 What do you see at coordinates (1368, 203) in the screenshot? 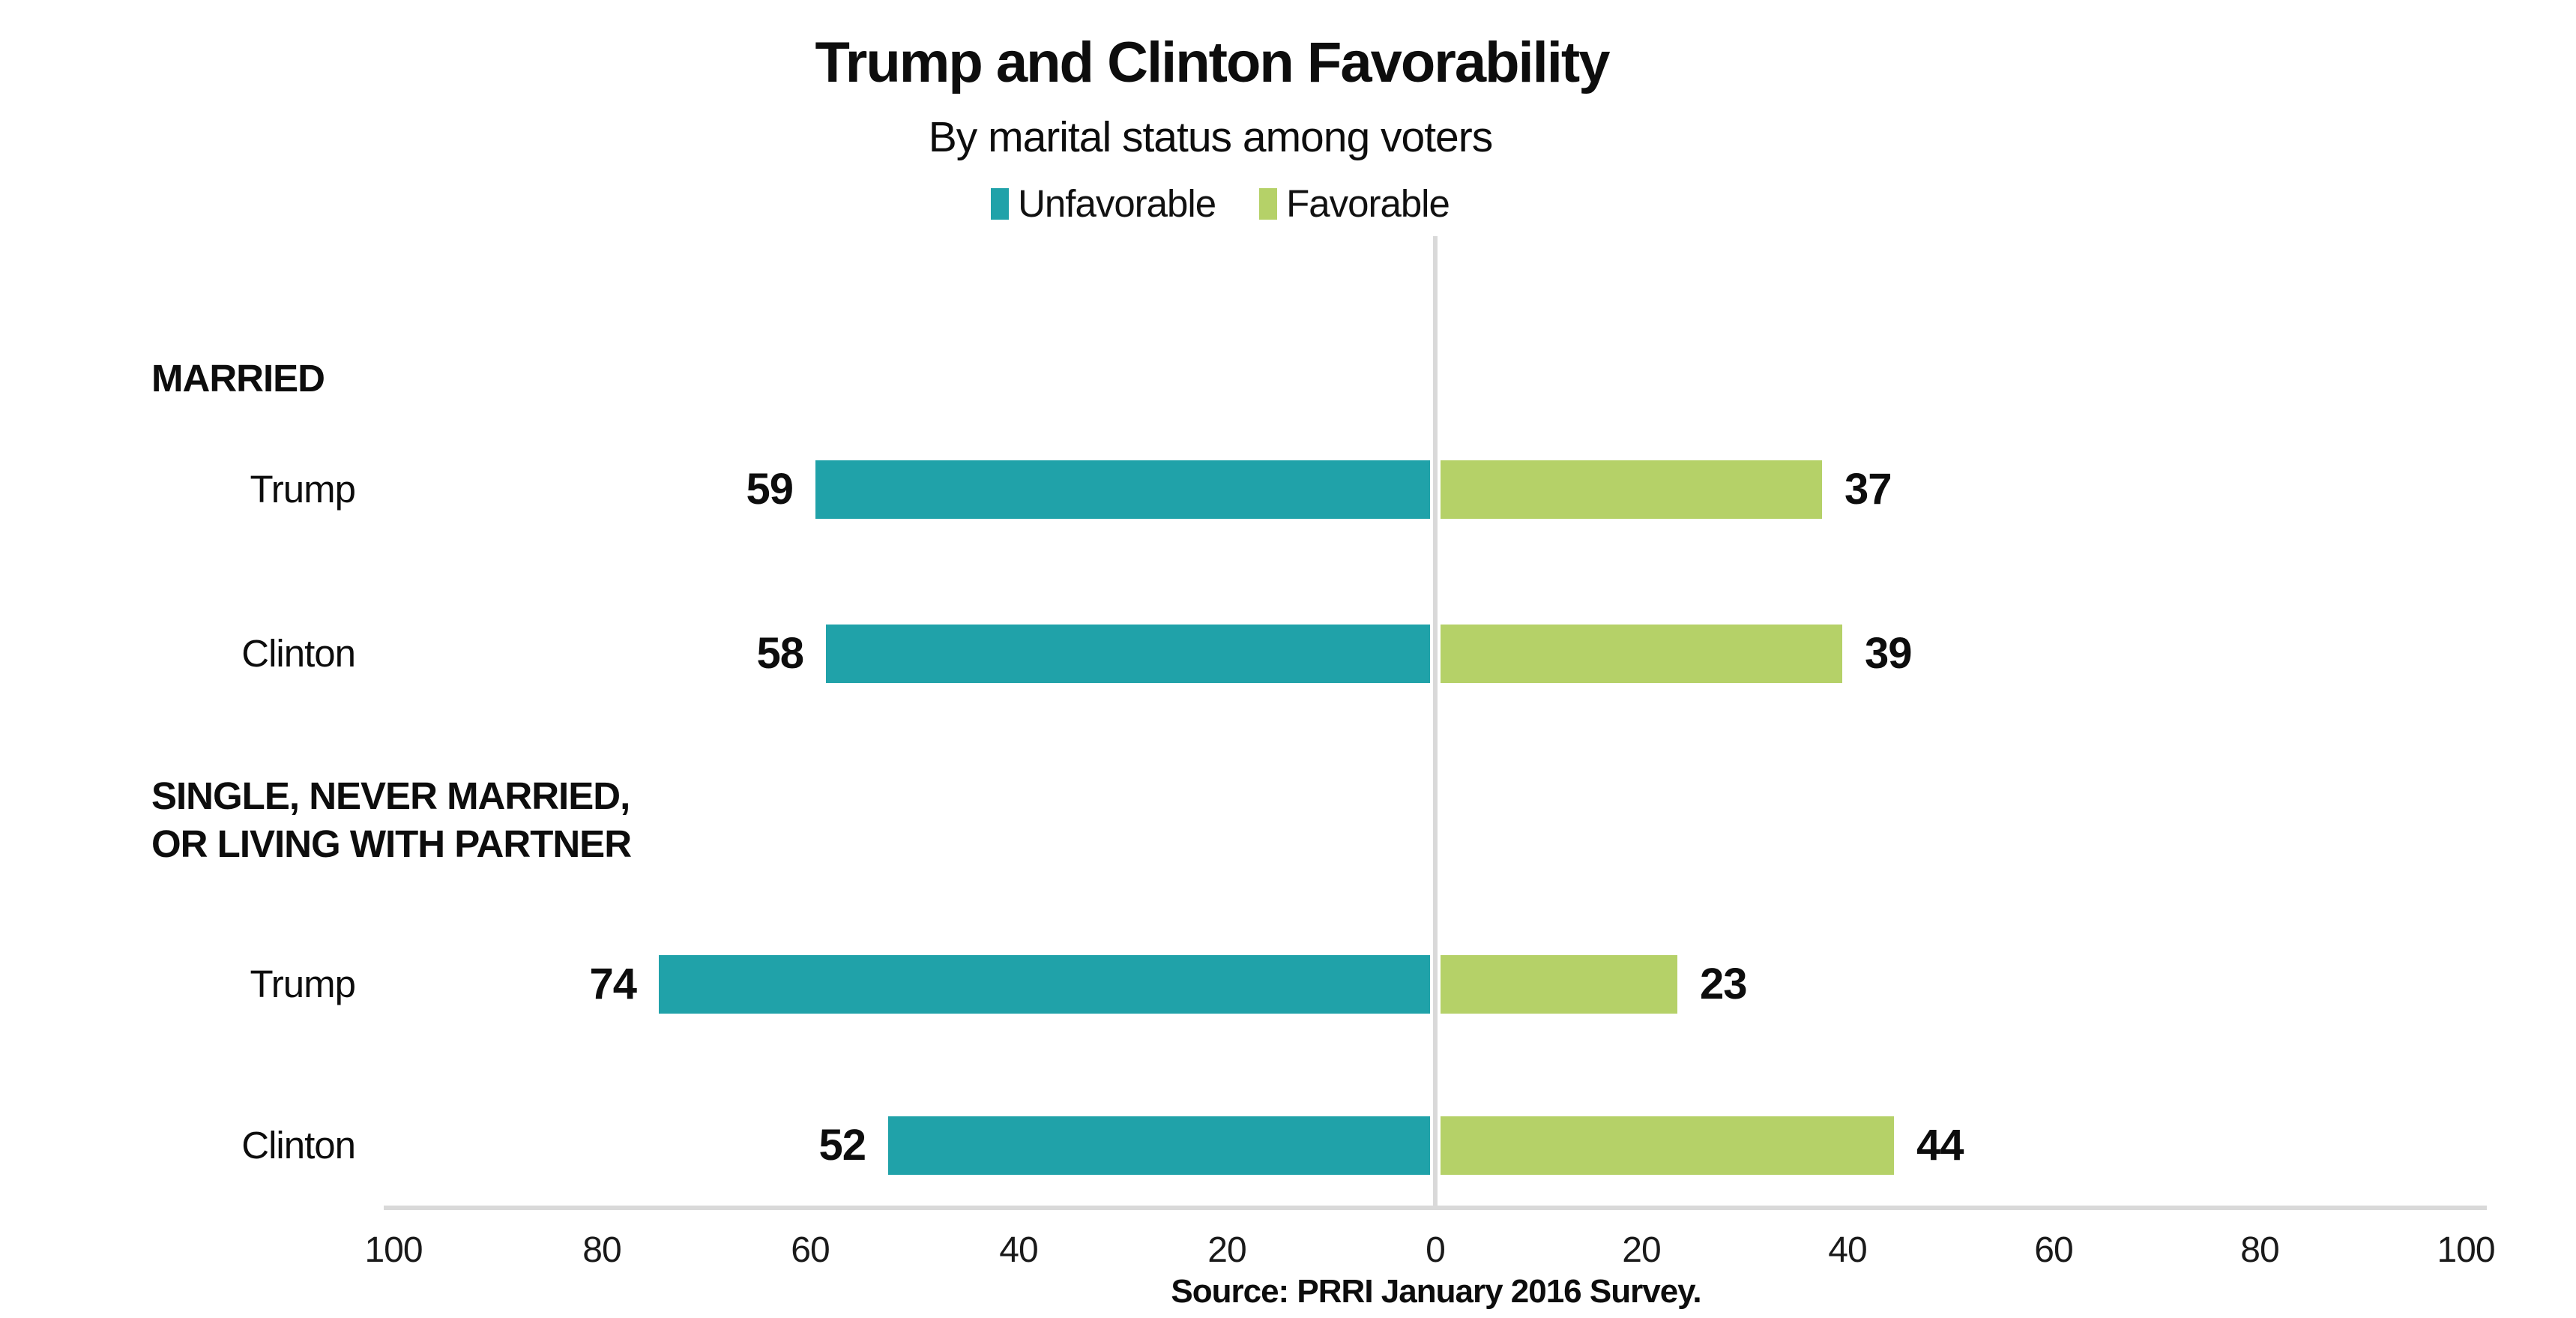
I see `legend-label-favorable: Favorable` at bounding box center [1368, 203].